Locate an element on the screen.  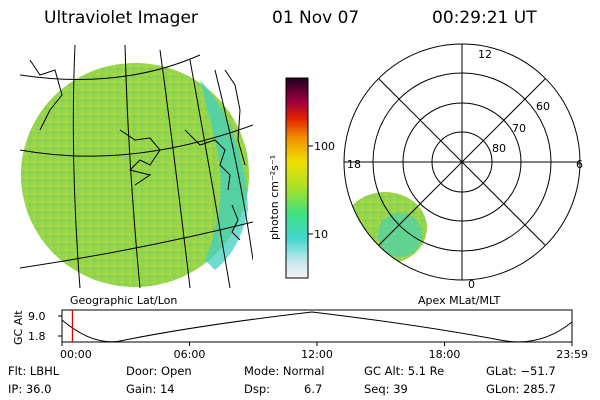
mlt-label-12: 12 is located at coordinates (485, 54).